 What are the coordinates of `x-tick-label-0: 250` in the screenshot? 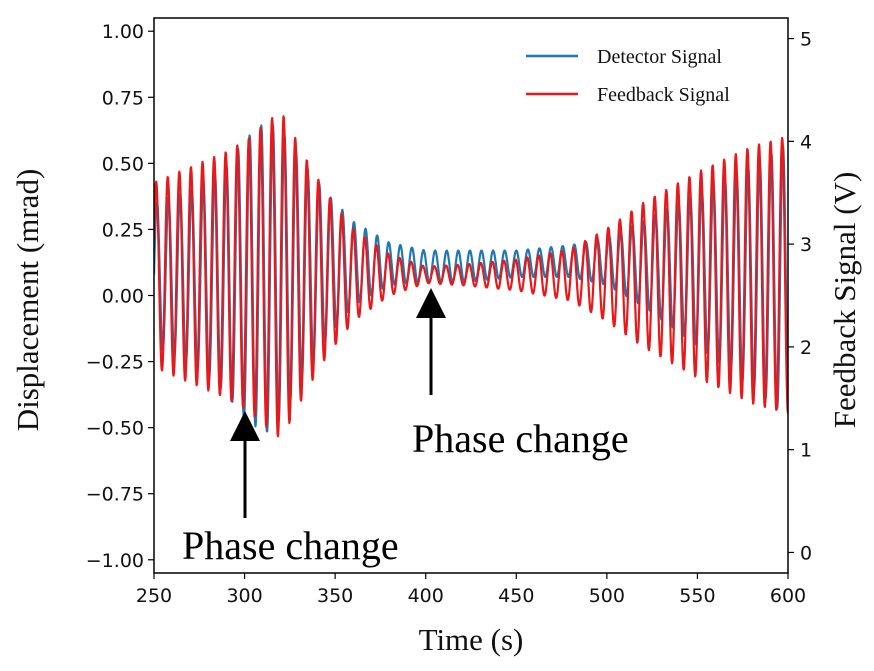 It's located at (154, 596).